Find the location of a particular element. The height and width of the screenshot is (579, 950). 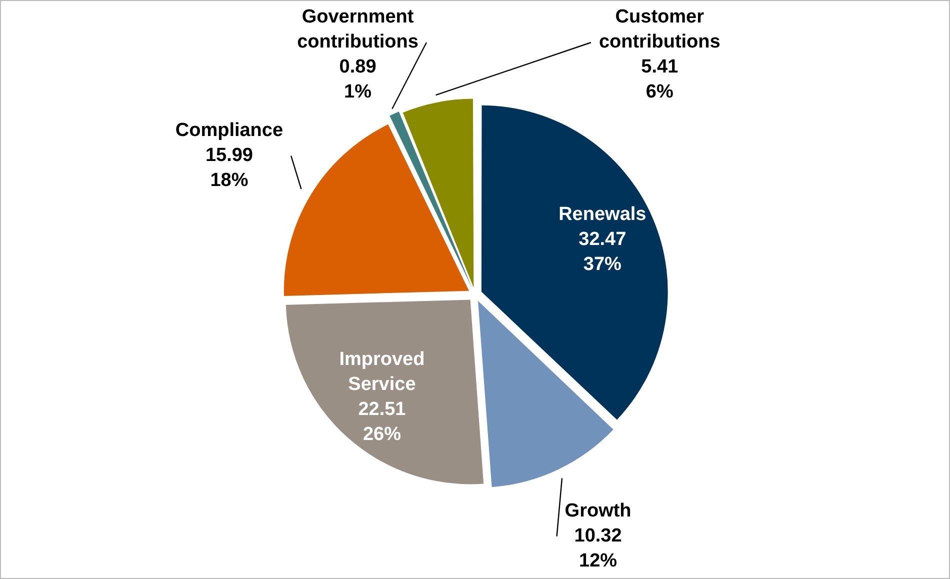

data-label: 10.32 12% is located at coordinates (598, 549).